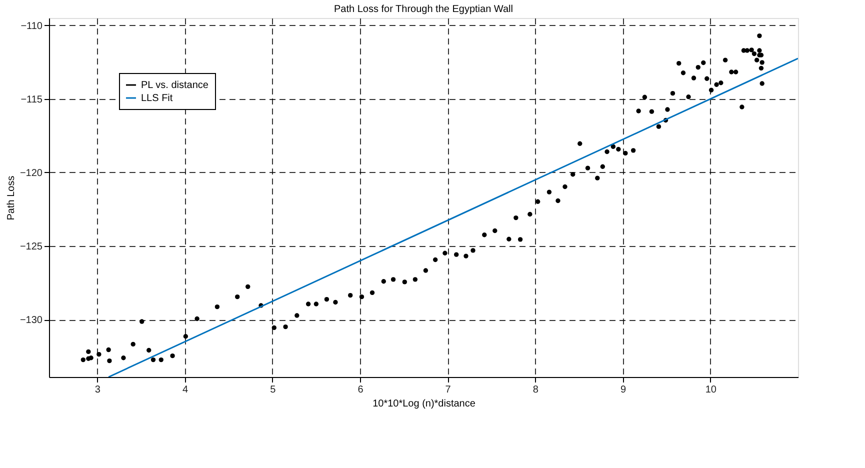  Describe the element at coordinates (11, 198) in the screenshot. I see `y-axis-title: Path Loss` at that location.